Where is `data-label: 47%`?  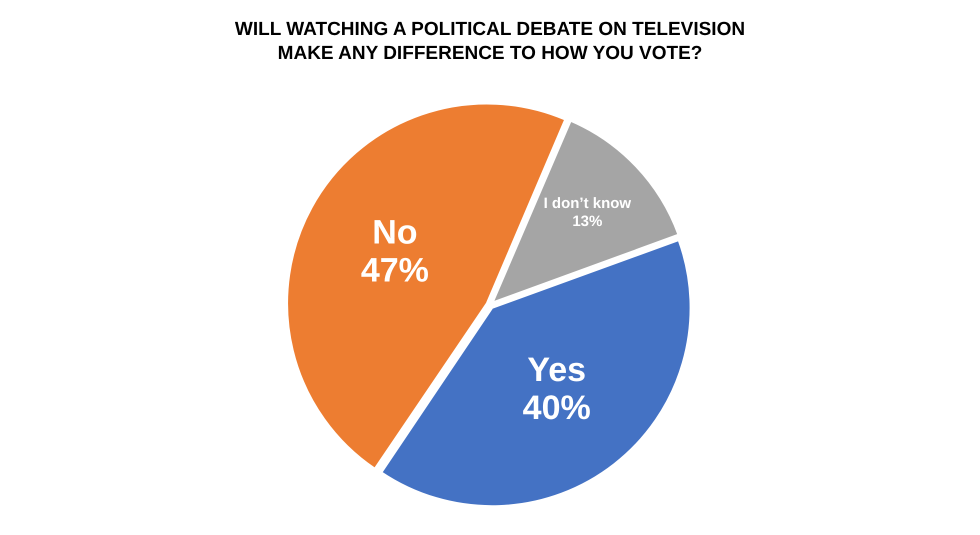 data-label: 47% is located at coordinates (394, 271).